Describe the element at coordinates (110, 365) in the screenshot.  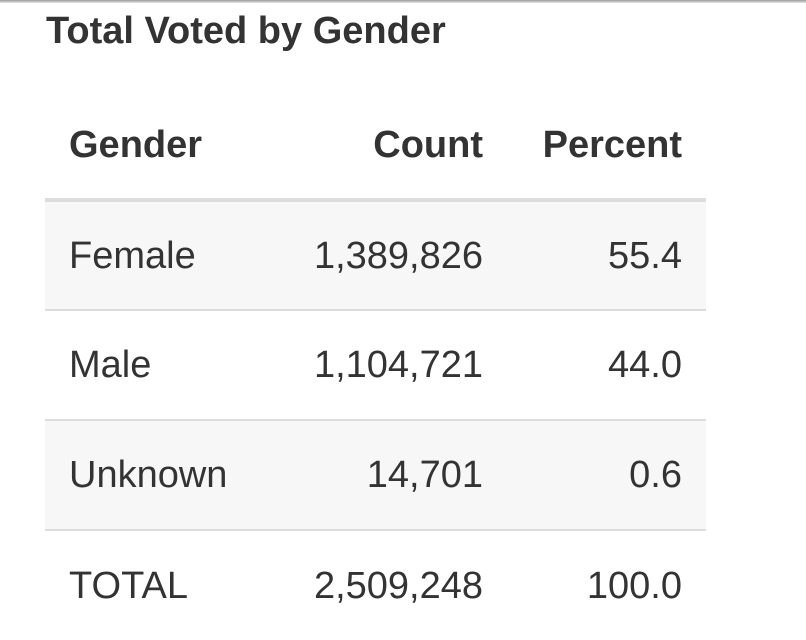
I see `cell-gender: Male` at that location.